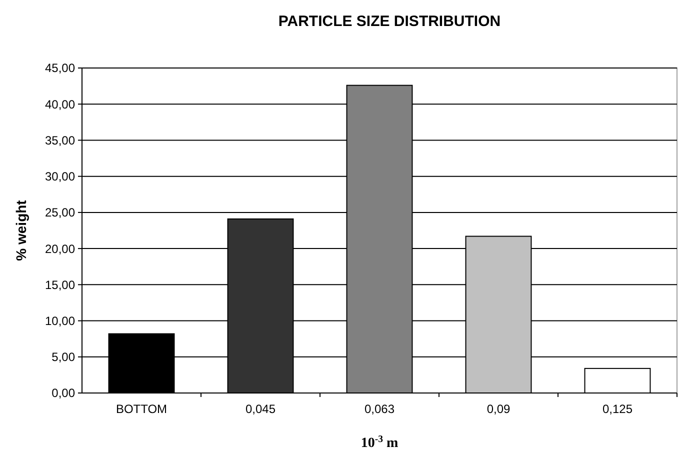  I want to click on y-axis-title: % weight, so click(21, 230).